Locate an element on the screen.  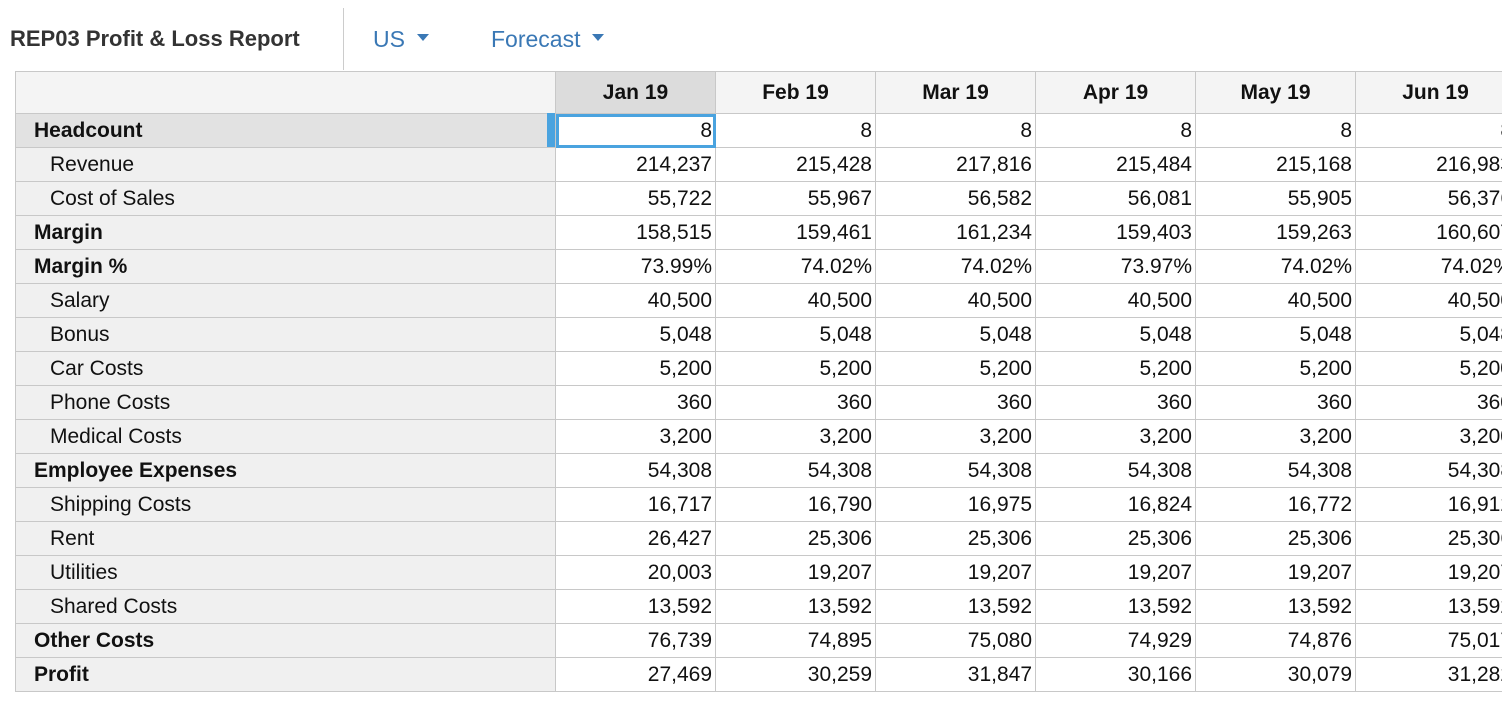
column-header: Feb 19 is located at coordinates (795, 92).